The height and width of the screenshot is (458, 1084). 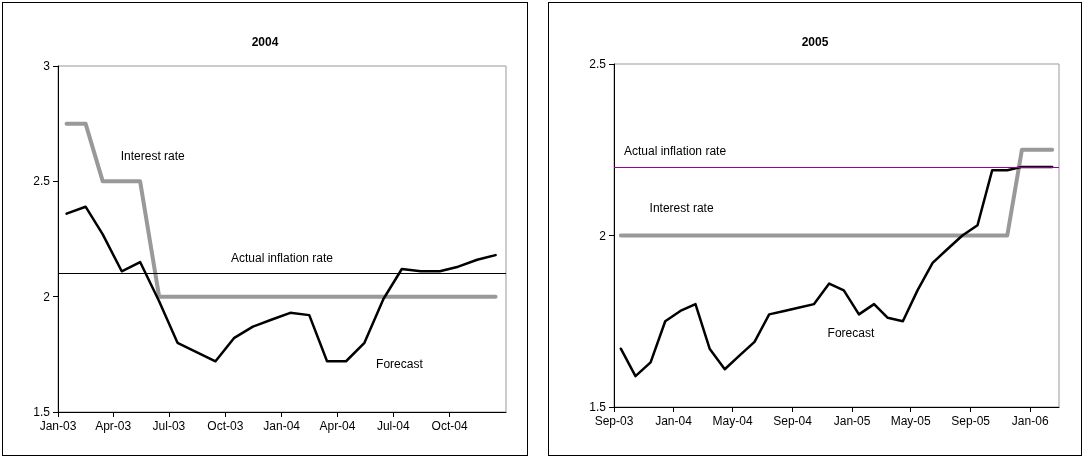 What do you see at coordinates (449, 426) in the screenshot?
I see `x-tick-label: Oct-04` at bounding box center [449, 426].